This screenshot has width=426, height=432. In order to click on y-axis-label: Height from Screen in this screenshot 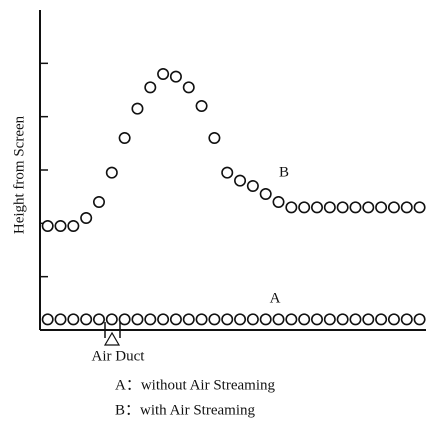, I will do `click(19, 174)`.